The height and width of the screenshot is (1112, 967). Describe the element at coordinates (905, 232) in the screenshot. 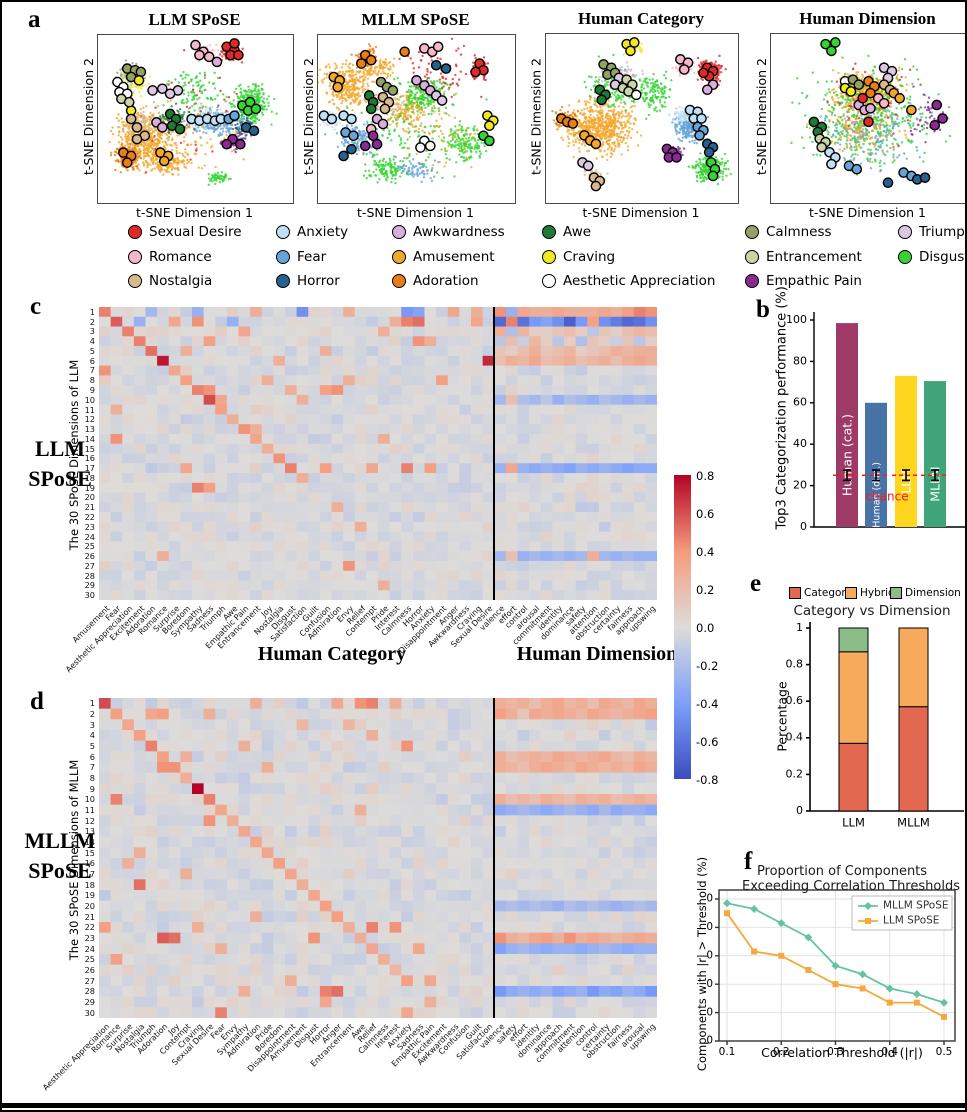

I see `triumph-swatch-icon` at that location.